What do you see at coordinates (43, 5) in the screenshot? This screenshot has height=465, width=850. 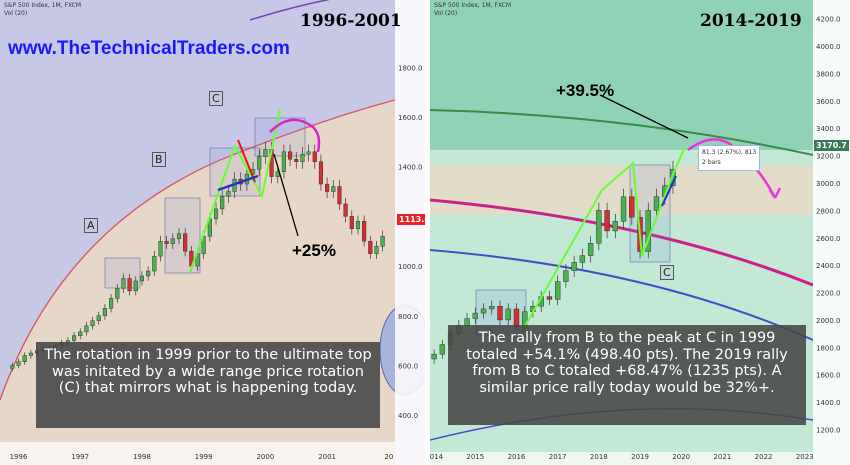 I see `left-header-title: S&P 500 Index, 1M, FXCM` at bounding box center [43, 5].